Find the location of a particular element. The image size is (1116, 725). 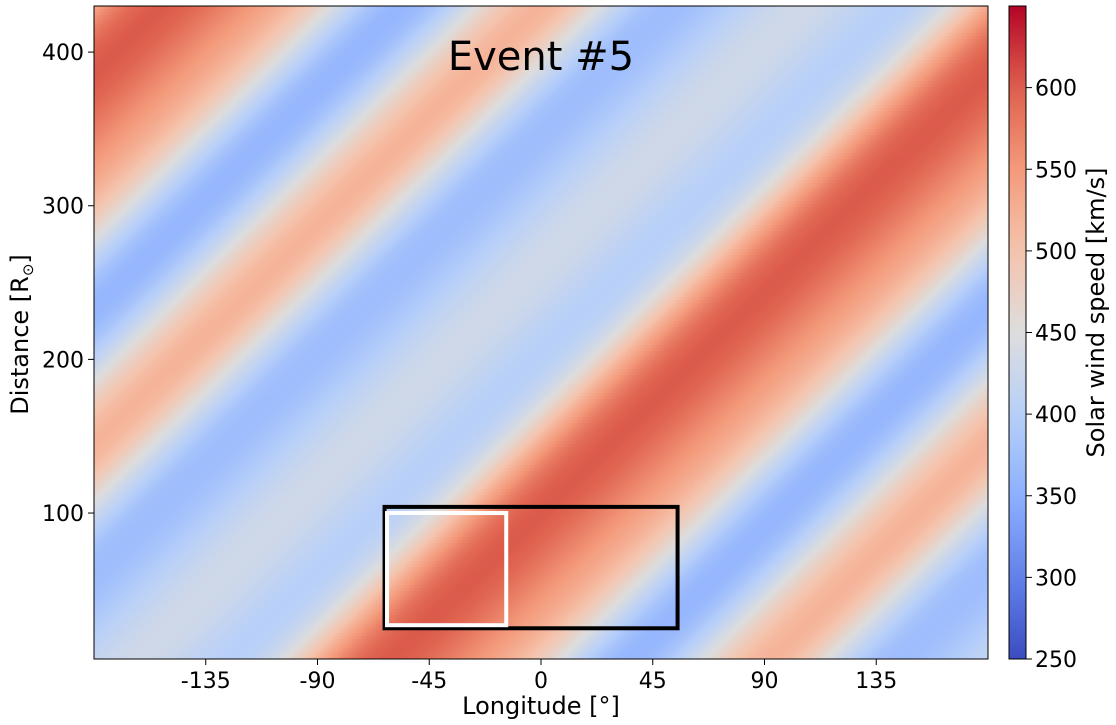

y-tick-label: 400 is located at coordinates (63, 53).